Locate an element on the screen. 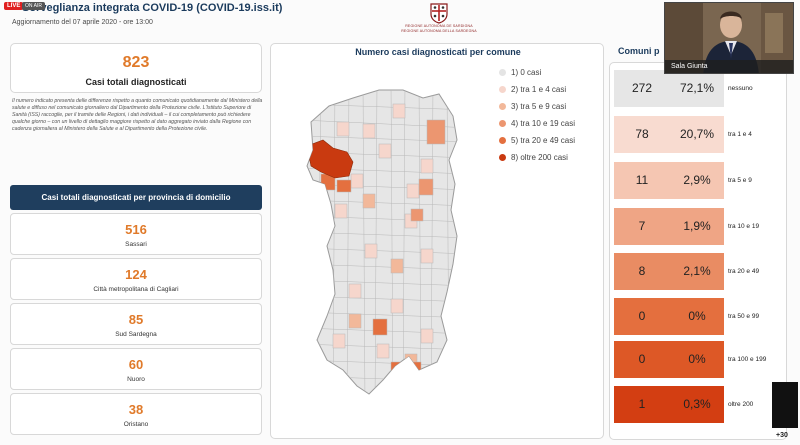  comuni-row: 1 0,3% oltre 200 is located at coordinates (699, 404).